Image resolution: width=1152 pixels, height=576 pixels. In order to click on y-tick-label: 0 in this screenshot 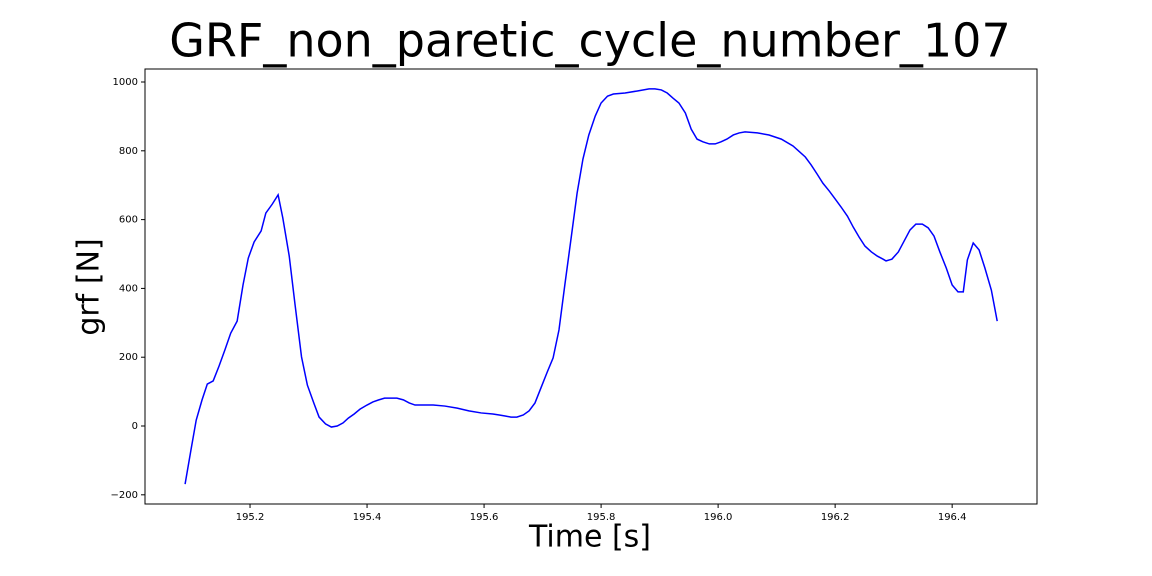, I will do `click(135, 426)`.